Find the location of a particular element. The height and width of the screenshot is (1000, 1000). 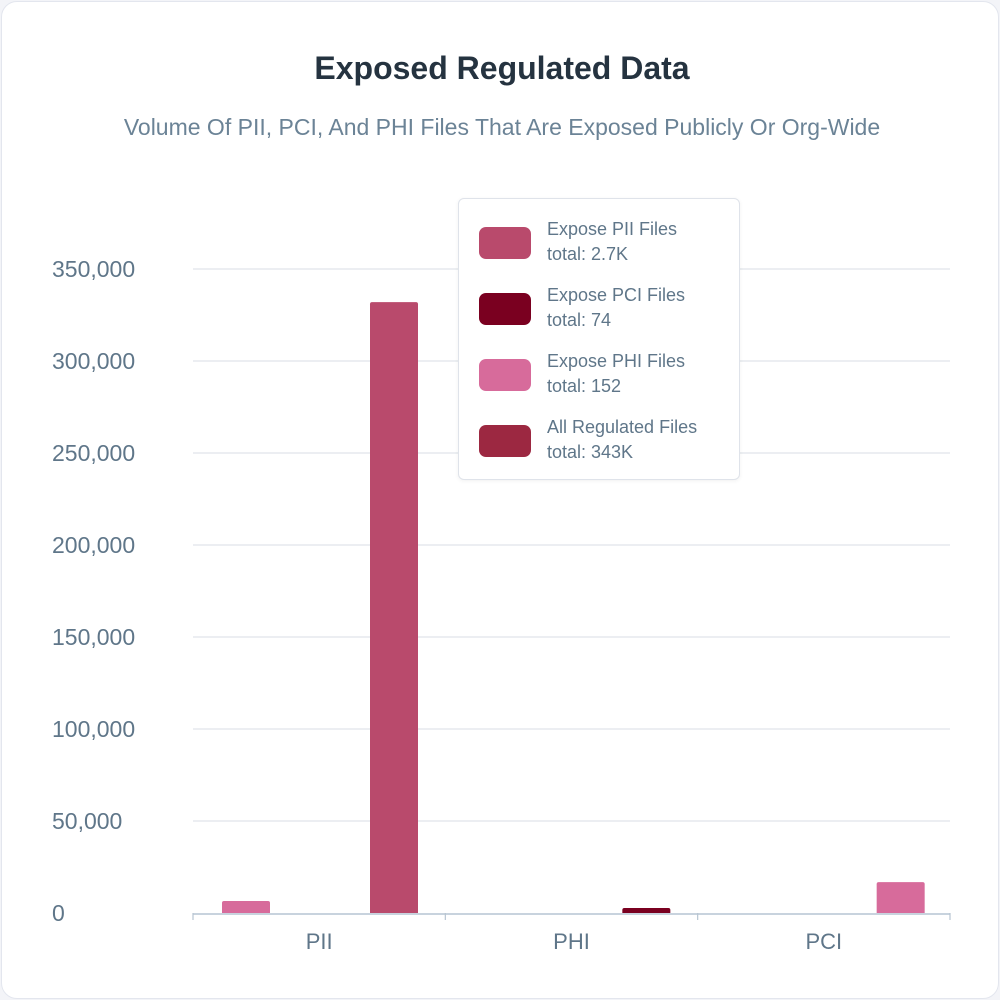

y-tick-label: 300,000 is located at coordinates (93, 361).